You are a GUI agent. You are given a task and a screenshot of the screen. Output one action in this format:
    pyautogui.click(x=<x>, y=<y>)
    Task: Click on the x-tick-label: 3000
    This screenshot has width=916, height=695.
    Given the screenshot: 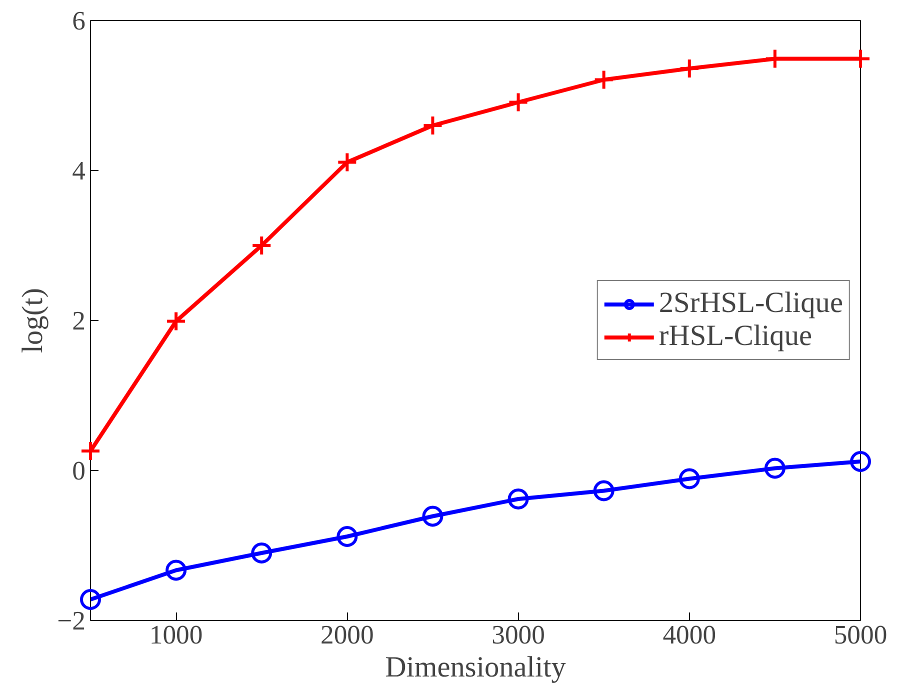 What is the action you would take?
    pyautogui.click(x=518, y=635)
    